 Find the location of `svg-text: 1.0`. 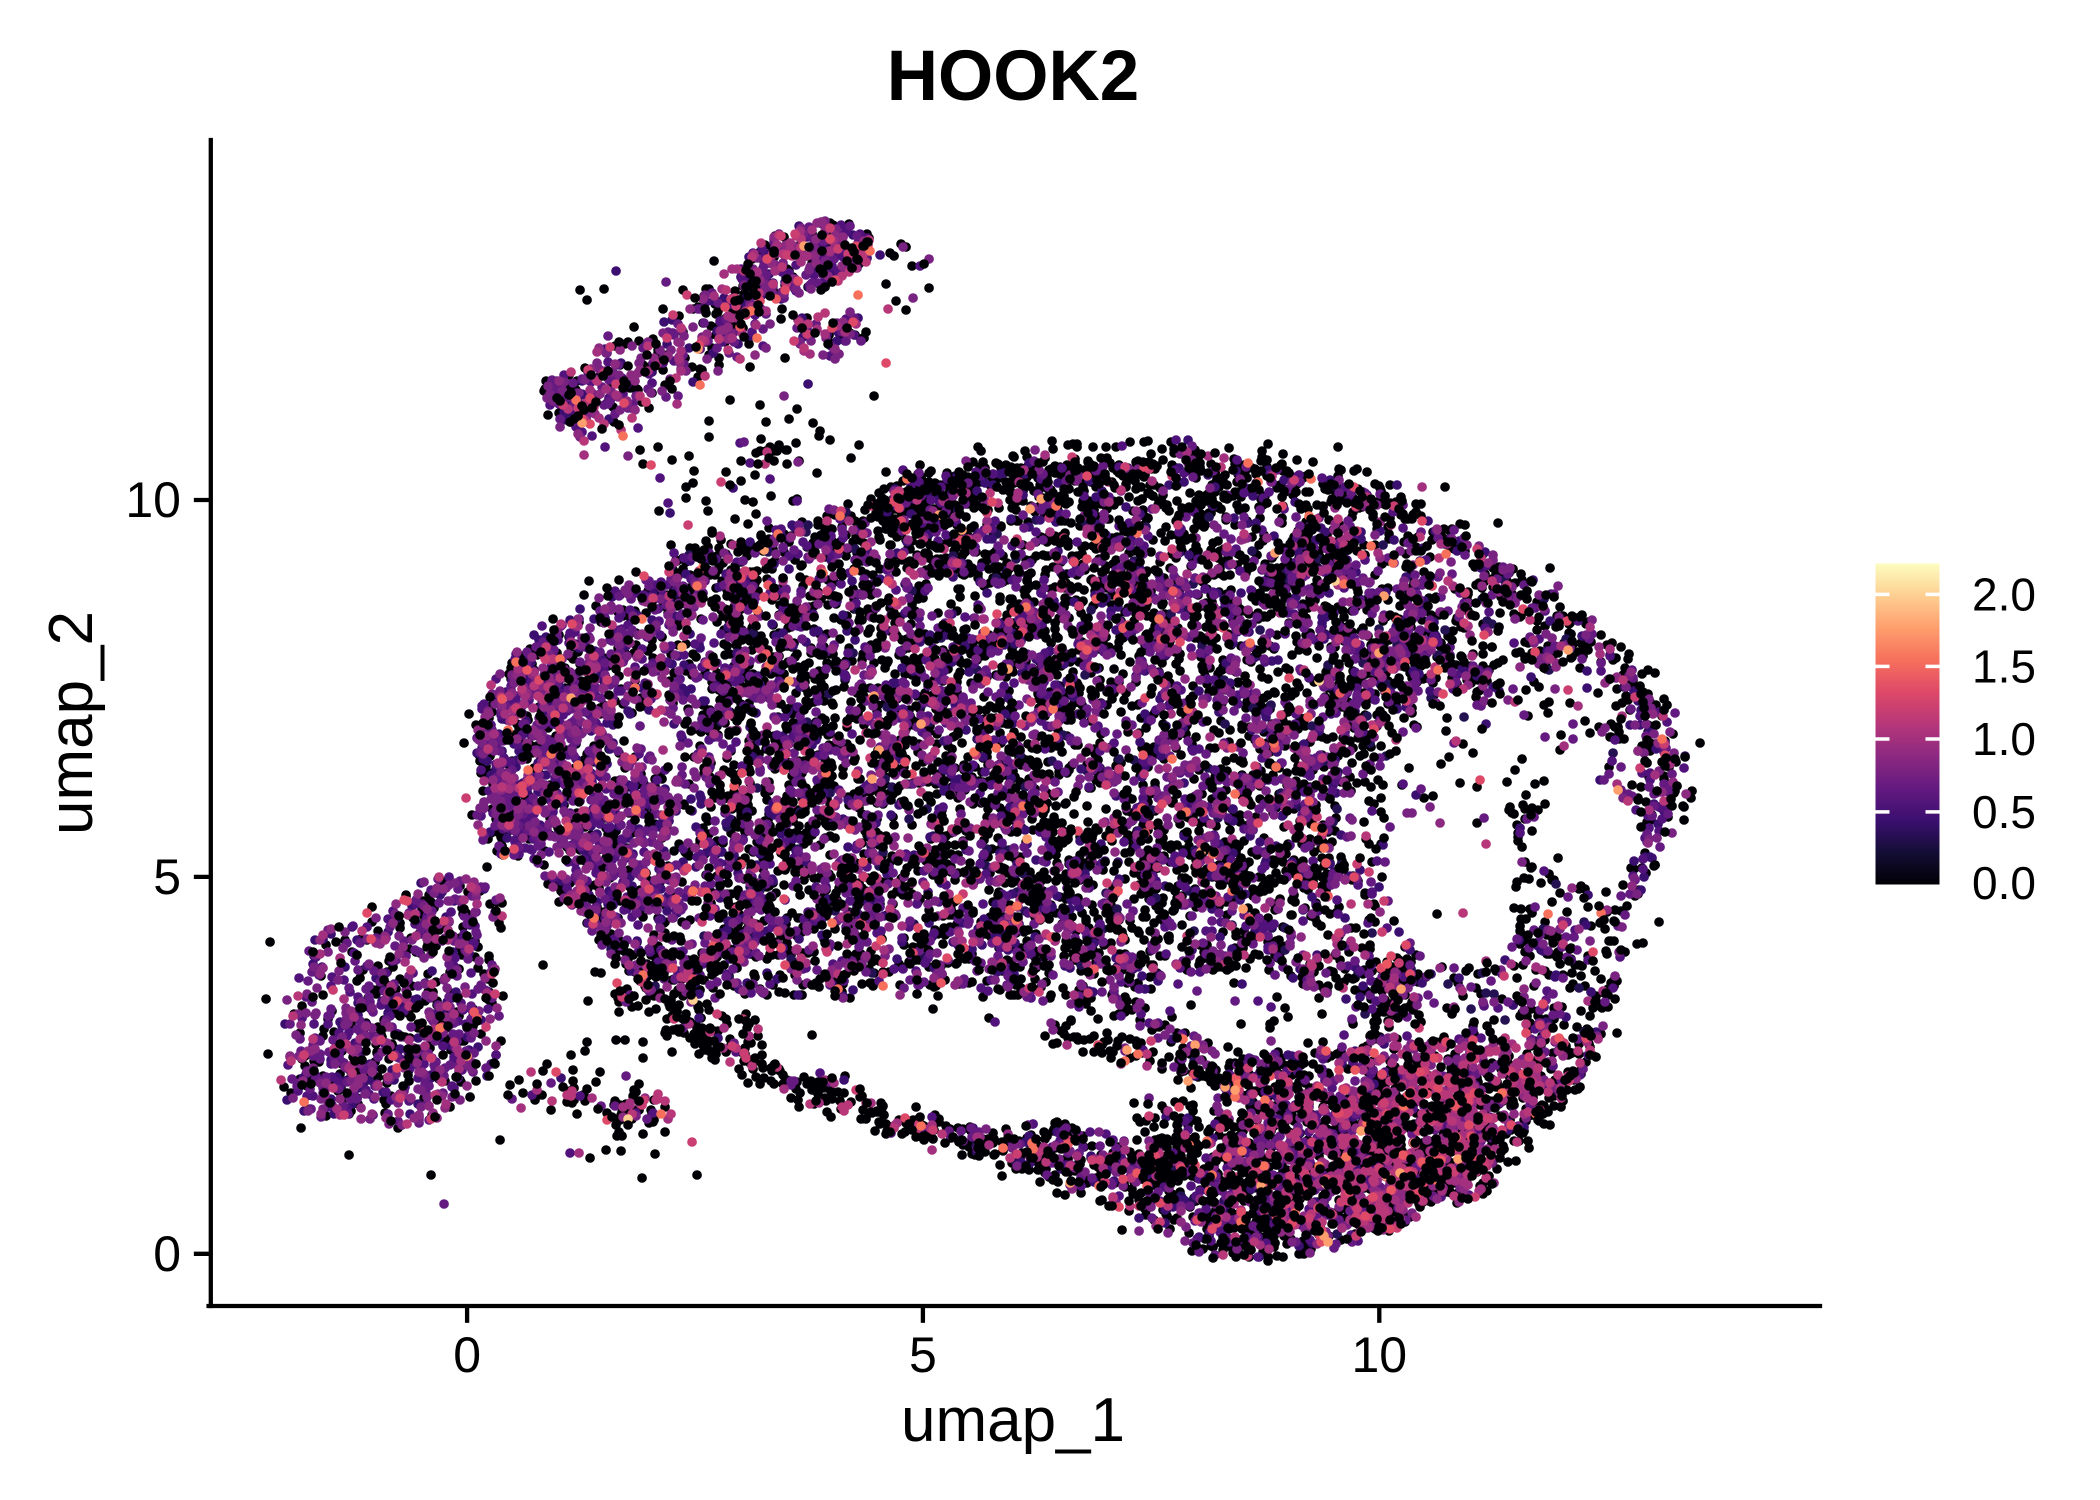

svg-text: 1.0 is located at coordinates (2004, 739).